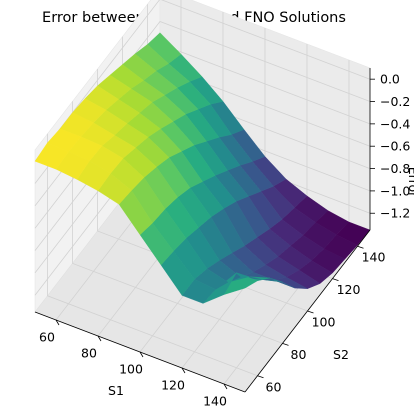 The image size is (414, 412). What do you see at coordinates (89, 353) in the screenshot?
I see `x-tick-label: 80` at bounding box center [89, 353].